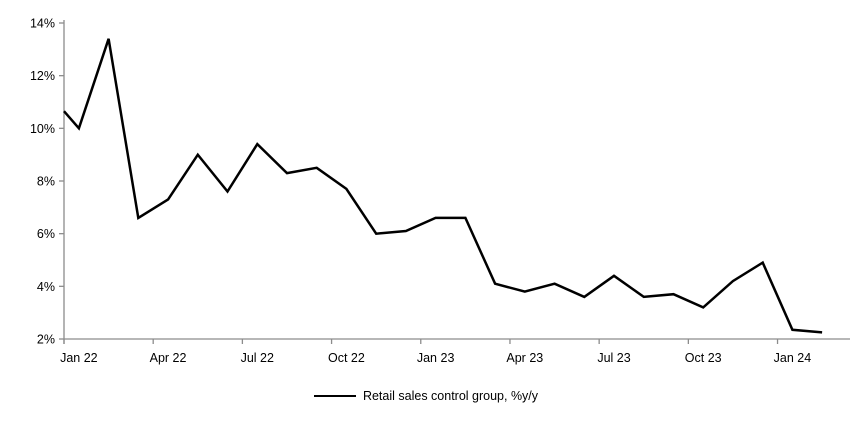 This screenshot has height=423, width=852. Describe the element at coordinates (42, 76) in the screenshot. I see `y-axis-tick-label: 12%` at that location.